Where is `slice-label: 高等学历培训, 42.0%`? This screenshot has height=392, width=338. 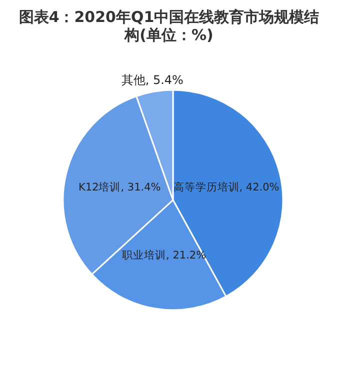 slice-label: 高等学历培训, 42.0% is located at coordinates (226, 187).